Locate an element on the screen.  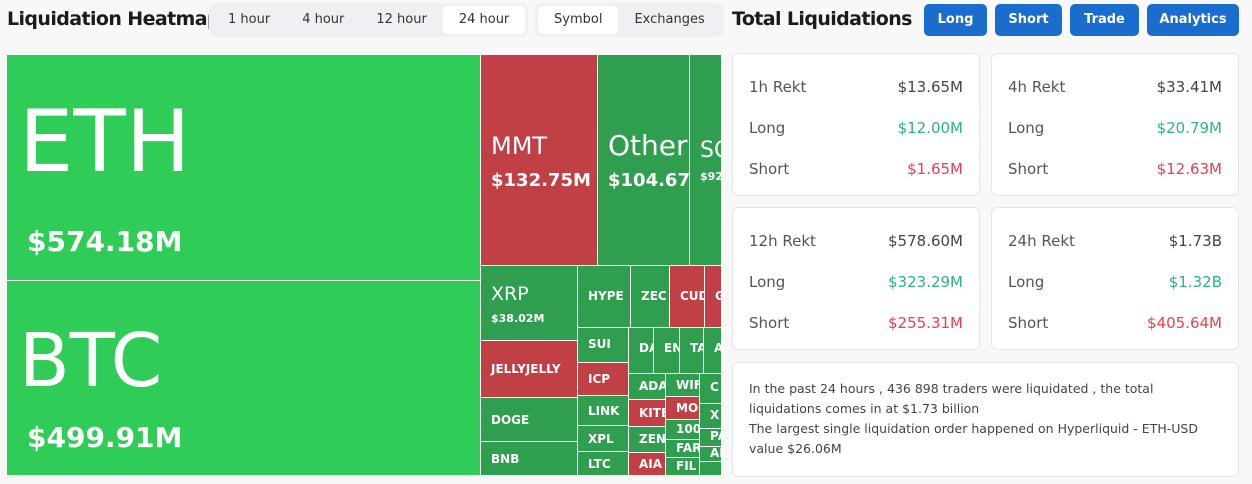
tile-mmt: MMT $132.75M is located at coordinates (539, 160).